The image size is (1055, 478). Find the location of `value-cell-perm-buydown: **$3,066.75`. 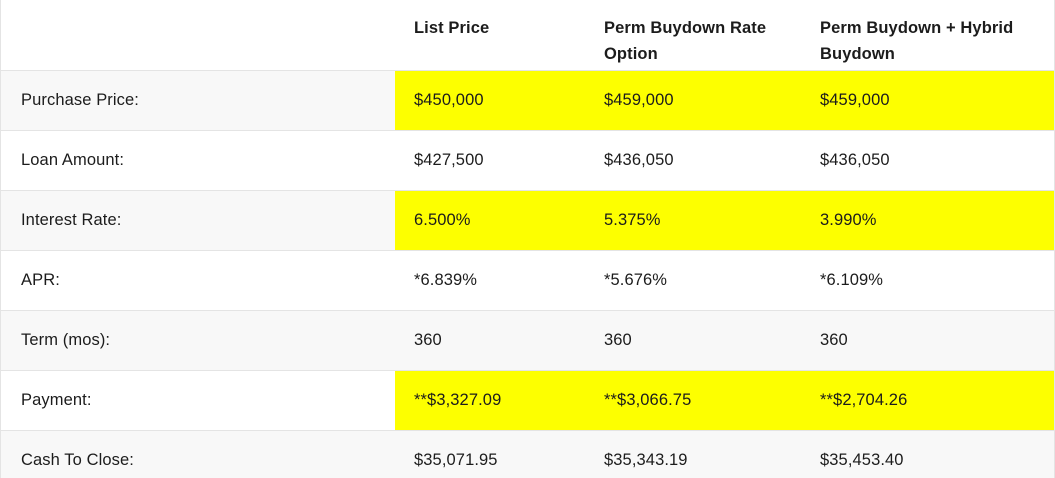

value-cell-perm-buydown: **$3,066.75 is located at coordinates (693, 400).